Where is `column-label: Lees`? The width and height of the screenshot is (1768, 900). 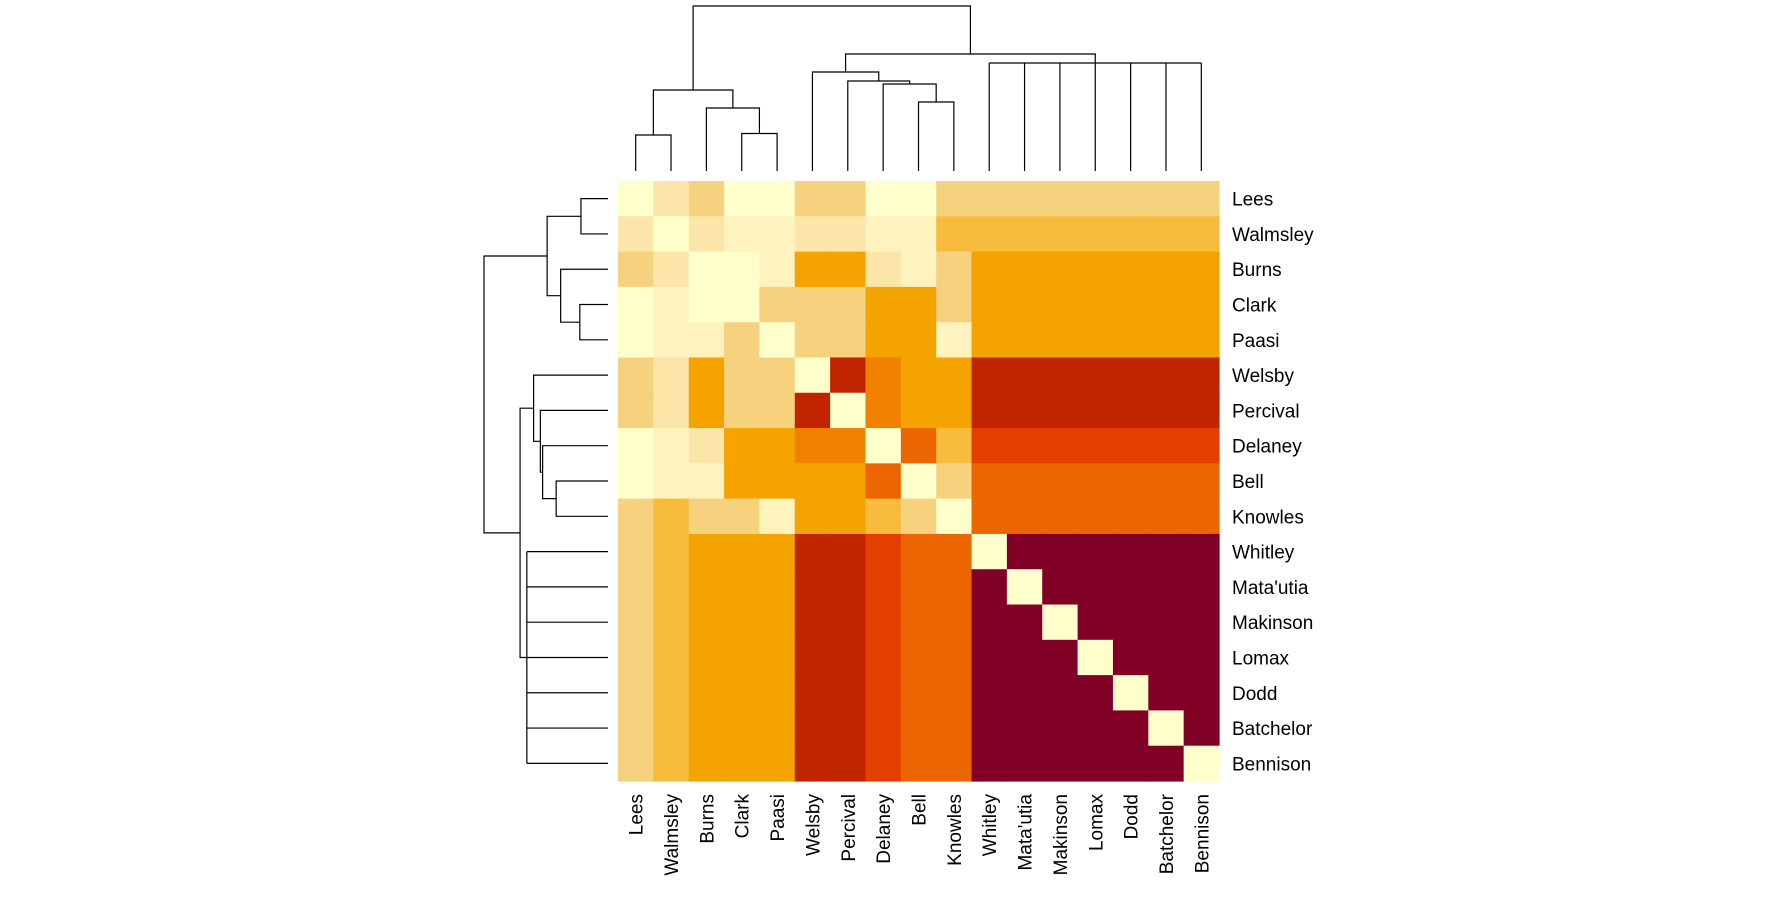 column-label: Lees is located at coordinates (637, 814).